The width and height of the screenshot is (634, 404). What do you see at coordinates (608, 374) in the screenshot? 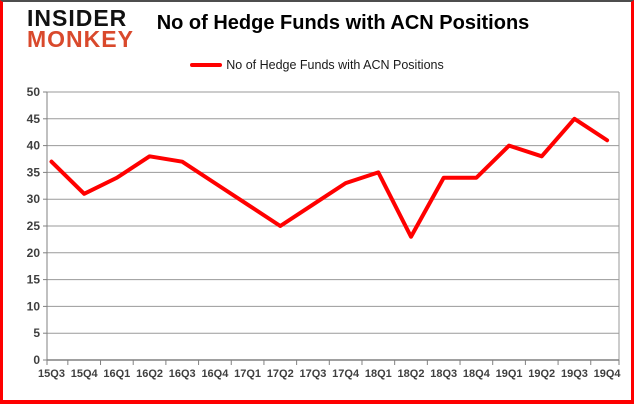
I see `svg-text: 19Q4` at bounding box center [608, 374].